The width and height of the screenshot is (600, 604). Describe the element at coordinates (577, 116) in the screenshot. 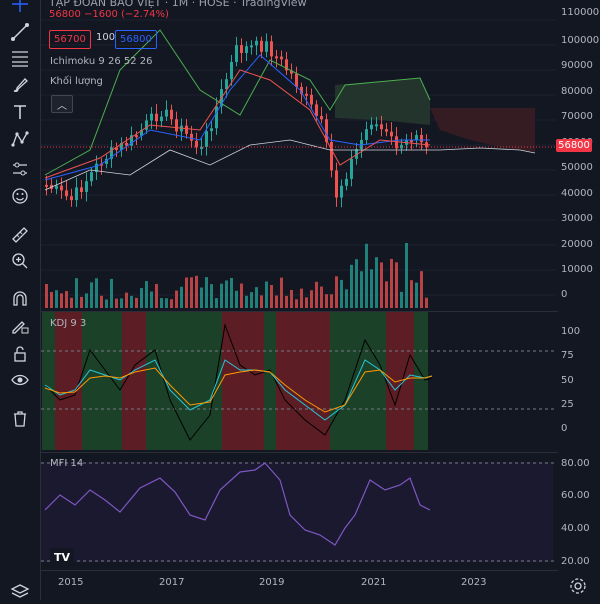

I see `price-axis-label: 70000` at that location.